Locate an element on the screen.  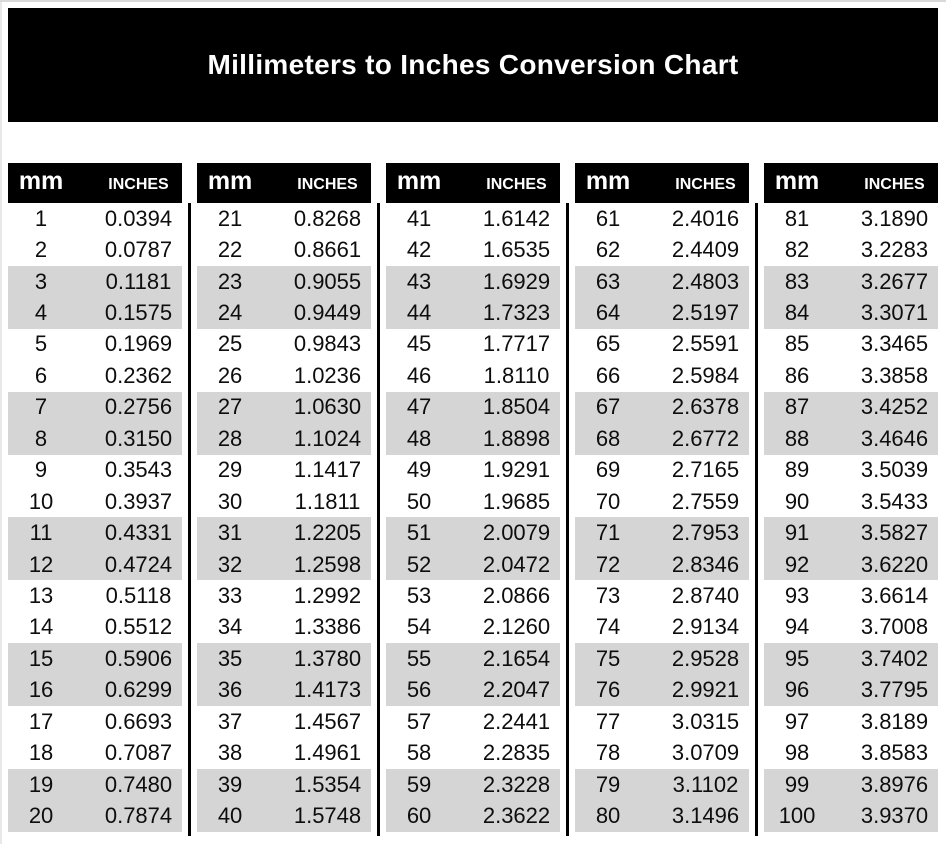
table-row: 10 0.3937 is located at coordinates (95, 501).